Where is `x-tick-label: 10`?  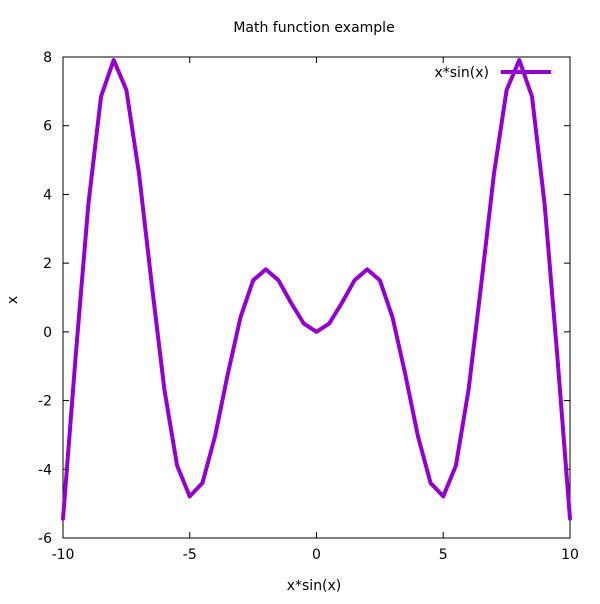 x-tick-label: 10 is located at coordinates (570, 555).